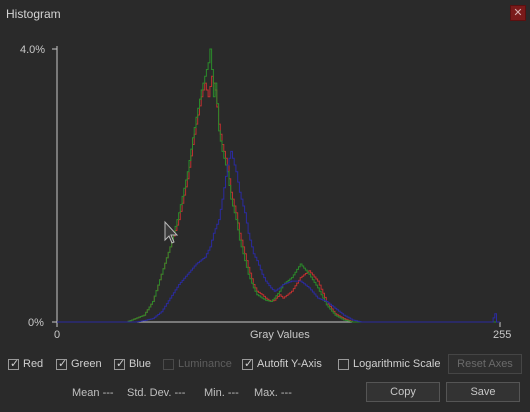 The height and width of the screenshot is (412, 530). I want to click on mouse-cursor-icon, so click(171, 232).